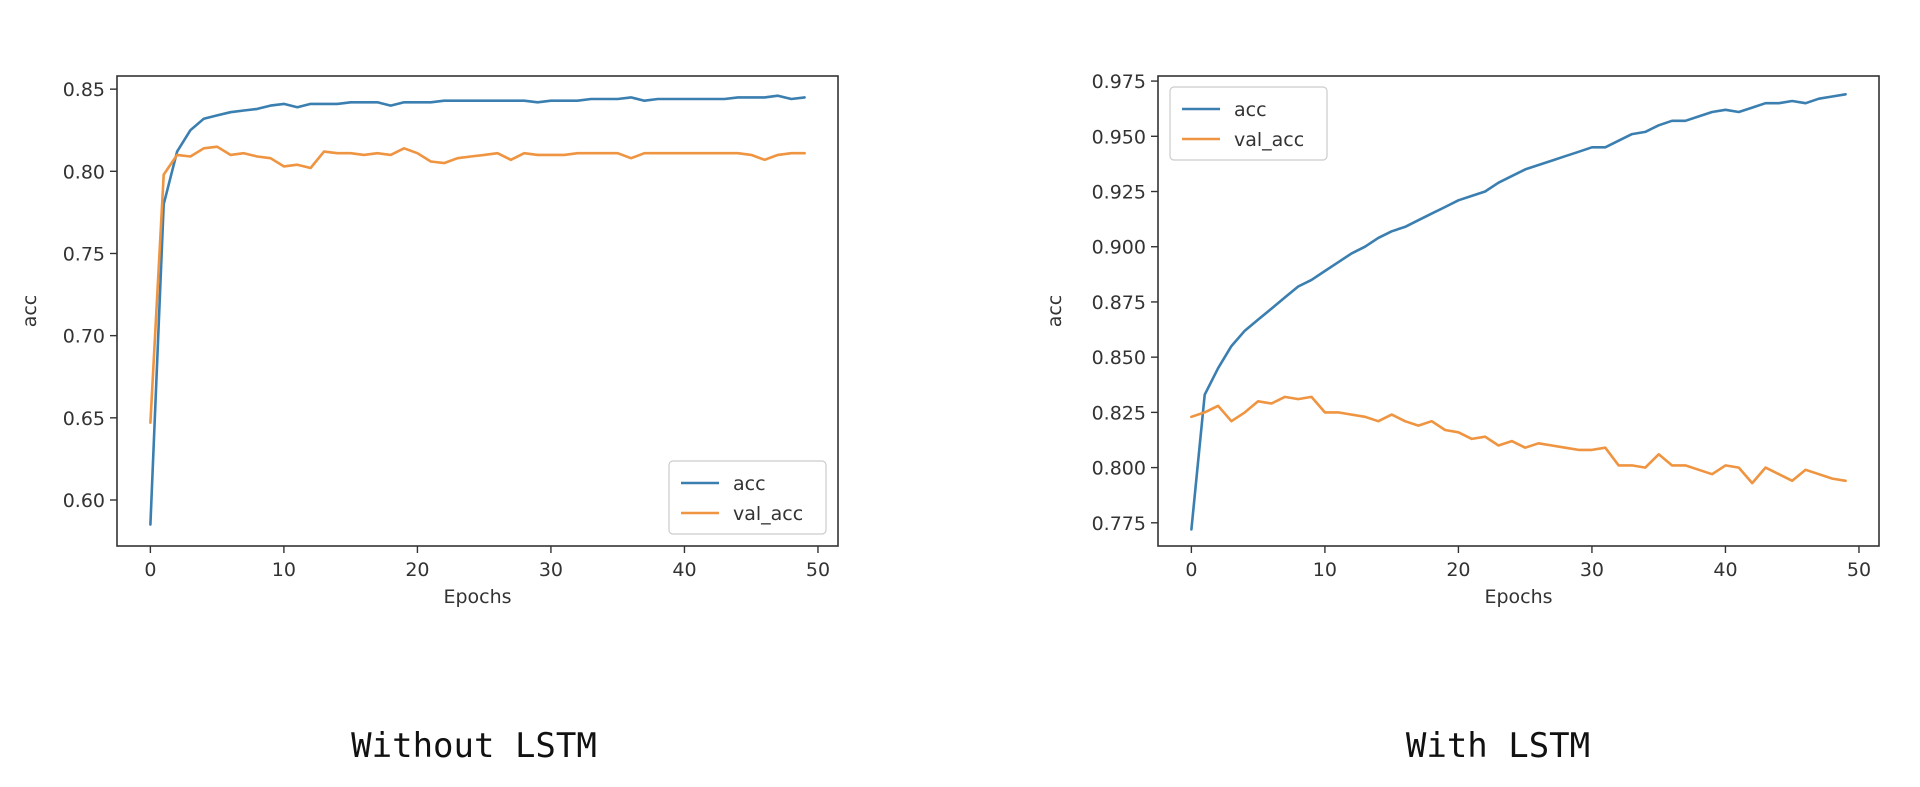  What do you see at coordinates (1119, 248) in the screenshot?
I see `y-tick-label: 0.900` at bounding box center [1119, 248].